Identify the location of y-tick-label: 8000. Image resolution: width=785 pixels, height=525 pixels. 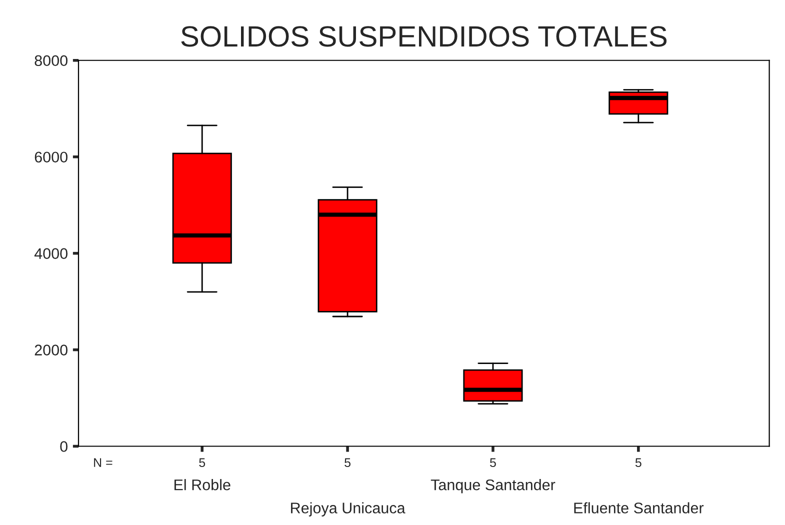
(51, 60).